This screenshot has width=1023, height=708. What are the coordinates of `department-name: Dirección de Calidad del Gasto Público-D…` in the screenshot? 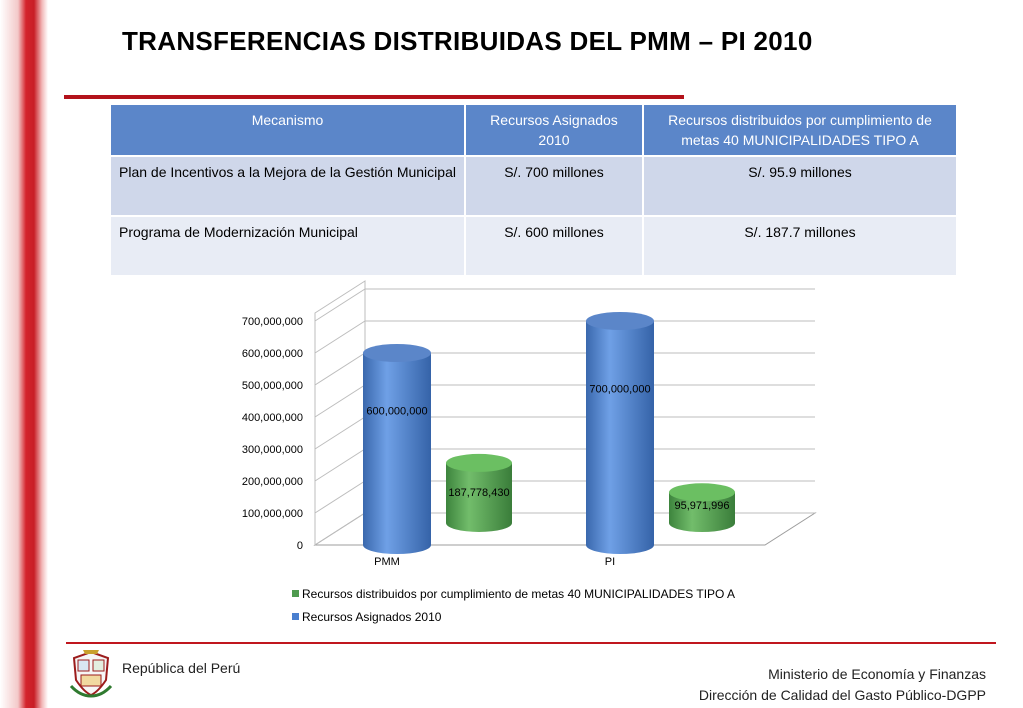 It's located at (842, 695).